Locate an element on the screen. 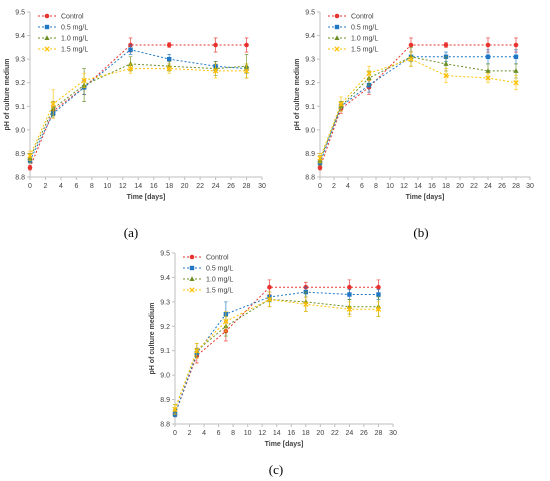  x-tick-label: 14 is located at coordinates (138, 186).